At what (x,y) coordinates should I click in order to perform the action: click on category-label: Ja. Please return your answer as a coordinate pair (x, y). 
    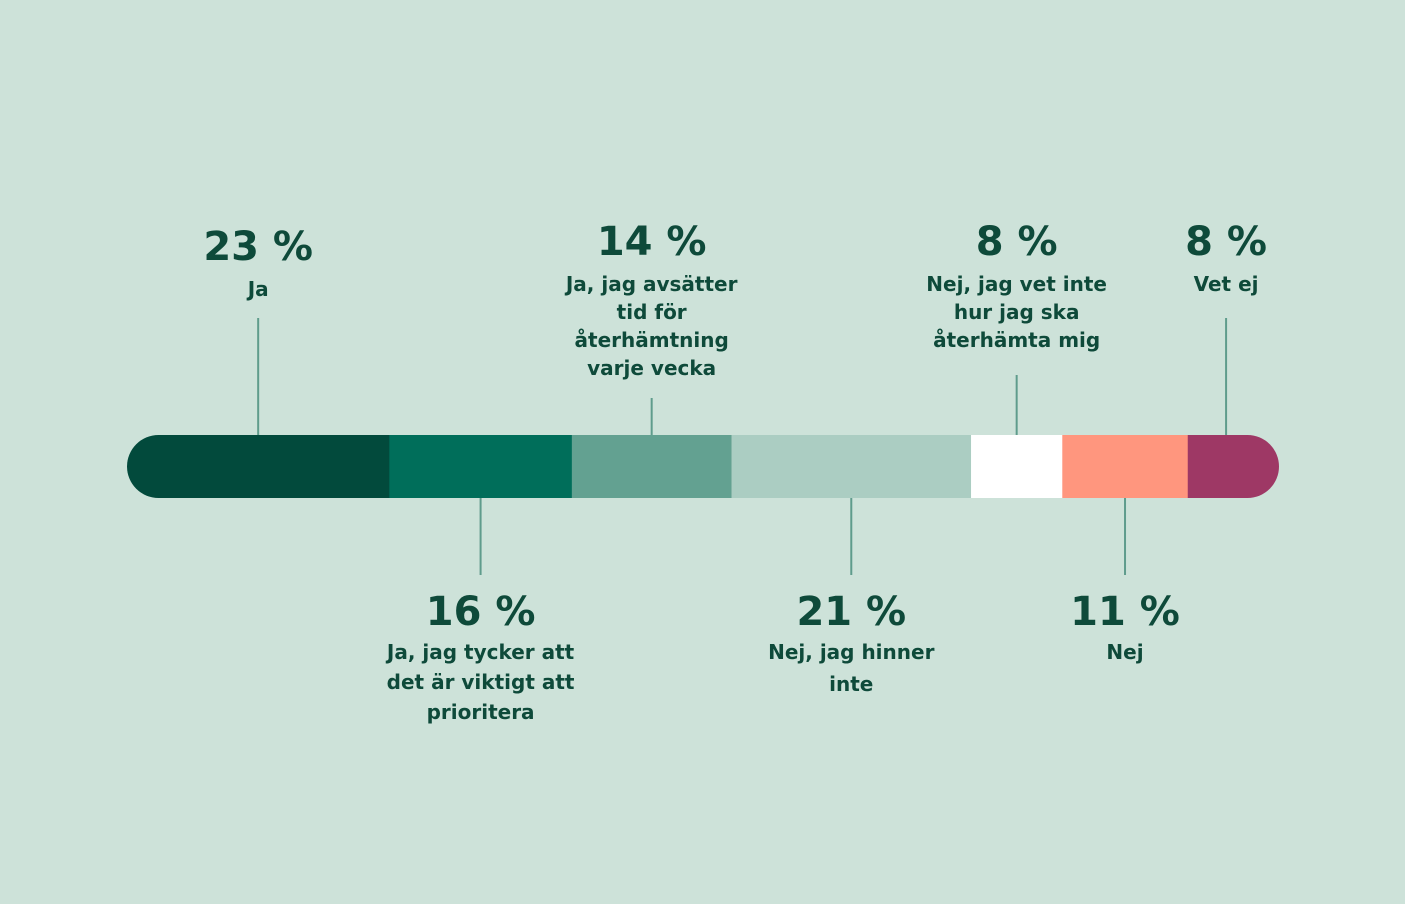
    Looking at the image, I should click on (257, 289).